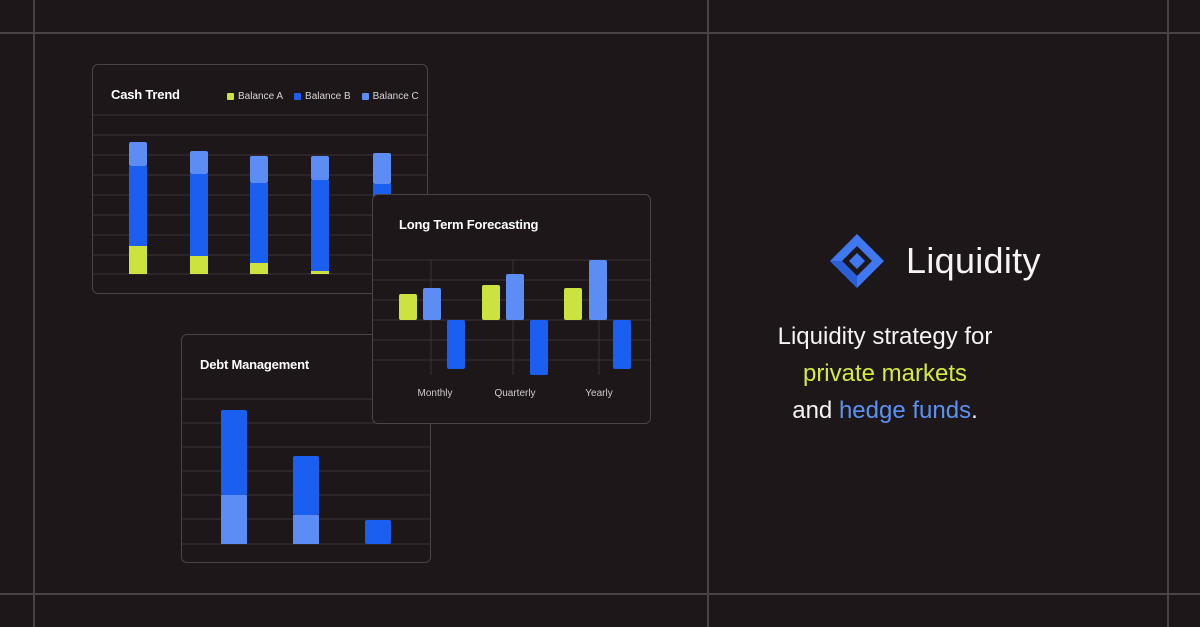 The image size is (1200, 627). What do you see at coordinates (515, 297) in the screenshot?
I see `long-term-bar-balance-c-quarterly` at bounding box center [515, 297].